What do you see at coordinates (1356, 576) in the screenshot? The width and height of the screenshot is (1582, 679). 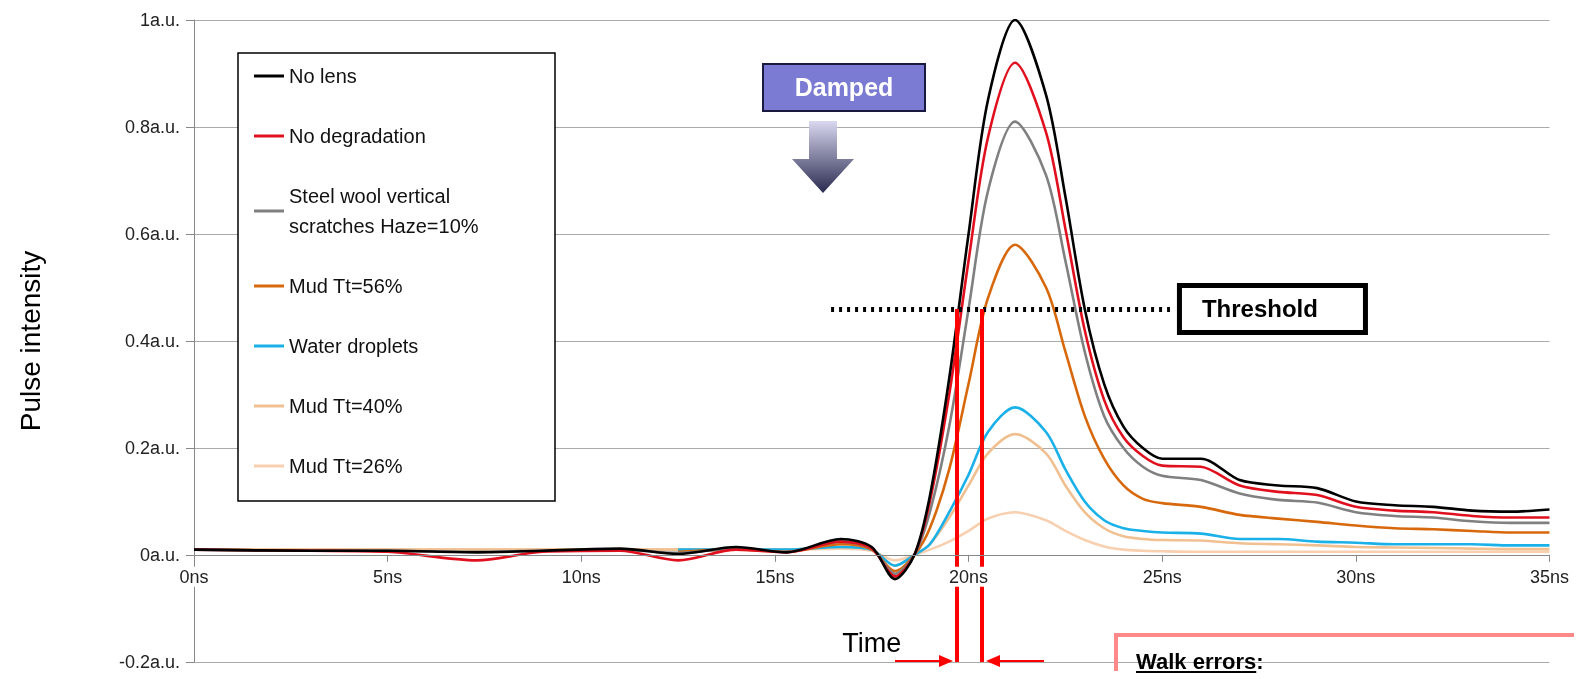 I see `x-tick-label: 30ns` at bounding box center [1356, 576].